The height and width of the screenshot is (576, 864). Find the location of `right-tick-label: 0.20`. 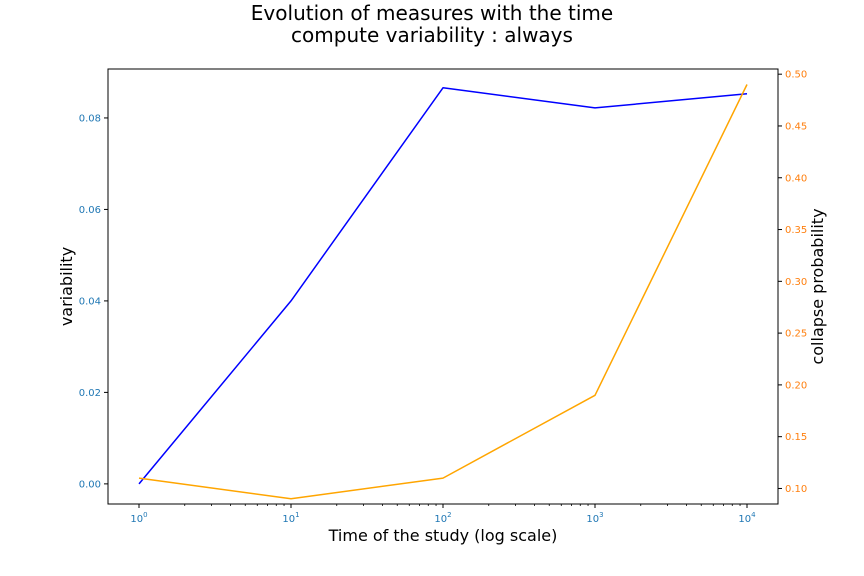

right-tick-label: 0.20 is located at coordinates (796, 385).